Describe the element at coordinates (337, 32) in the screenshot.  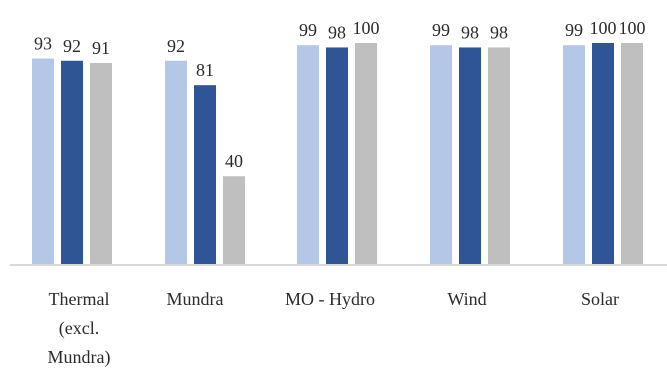
I see `value-label-s2-c3: 98` at that location.